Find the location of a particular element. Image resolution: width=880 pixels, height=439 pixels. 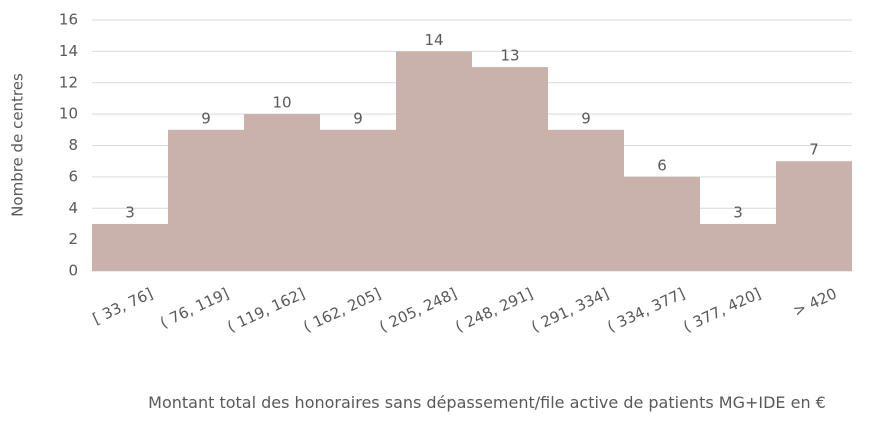

x-tick-label: ( 377, 420] is located at coordinates (722, 310).